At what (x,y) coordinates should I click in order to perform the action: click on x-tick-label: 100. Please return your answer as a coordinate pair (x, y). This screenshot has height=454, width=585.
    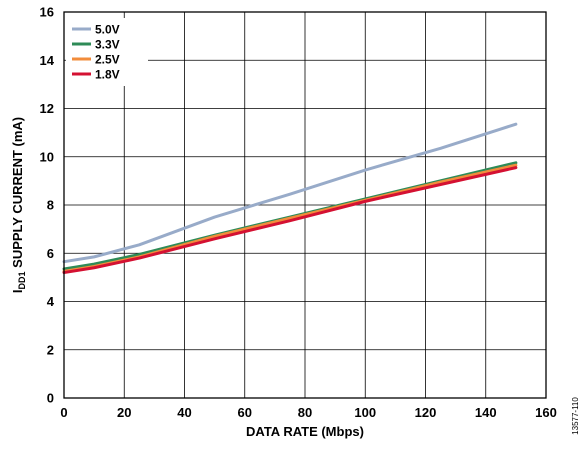
    Looking at the image, I should click on (365, 412).